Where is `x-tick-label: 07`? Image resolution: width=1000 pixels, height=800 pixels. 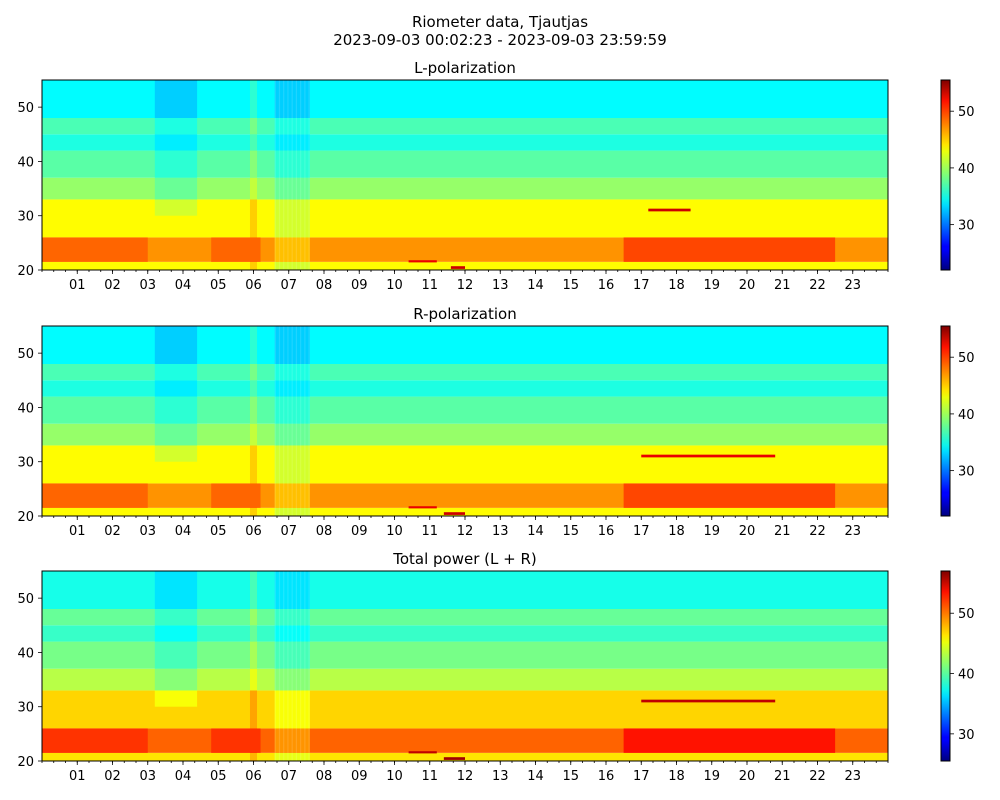 x-tick-label: 07 is located at coordinates (288, 776).